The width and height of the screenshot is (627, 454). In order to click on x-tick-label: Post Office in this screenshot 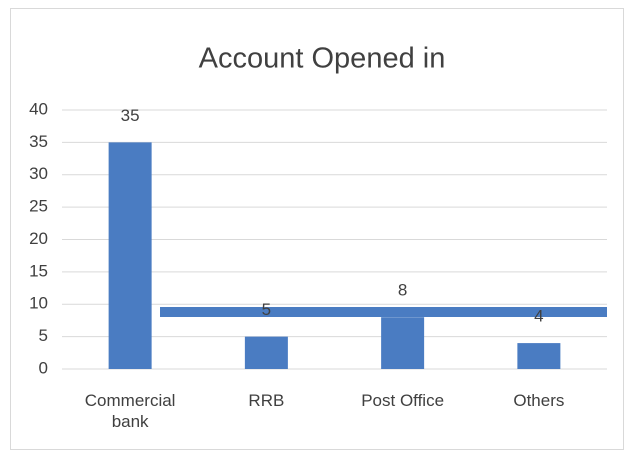, I will do `click(403, 400)`.